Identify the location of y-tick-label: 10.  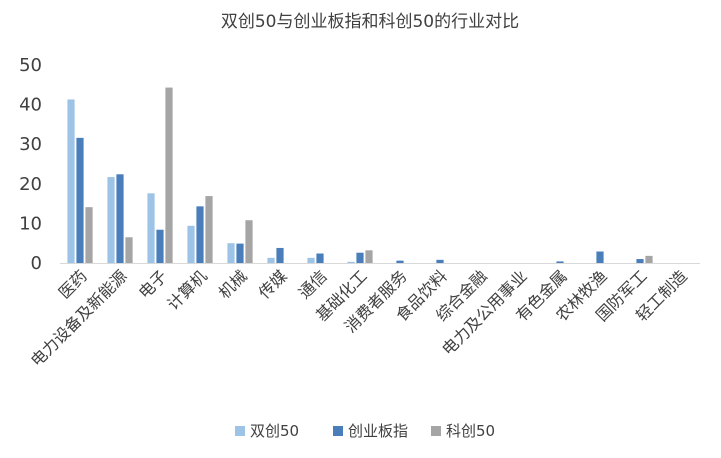
(30, 223).